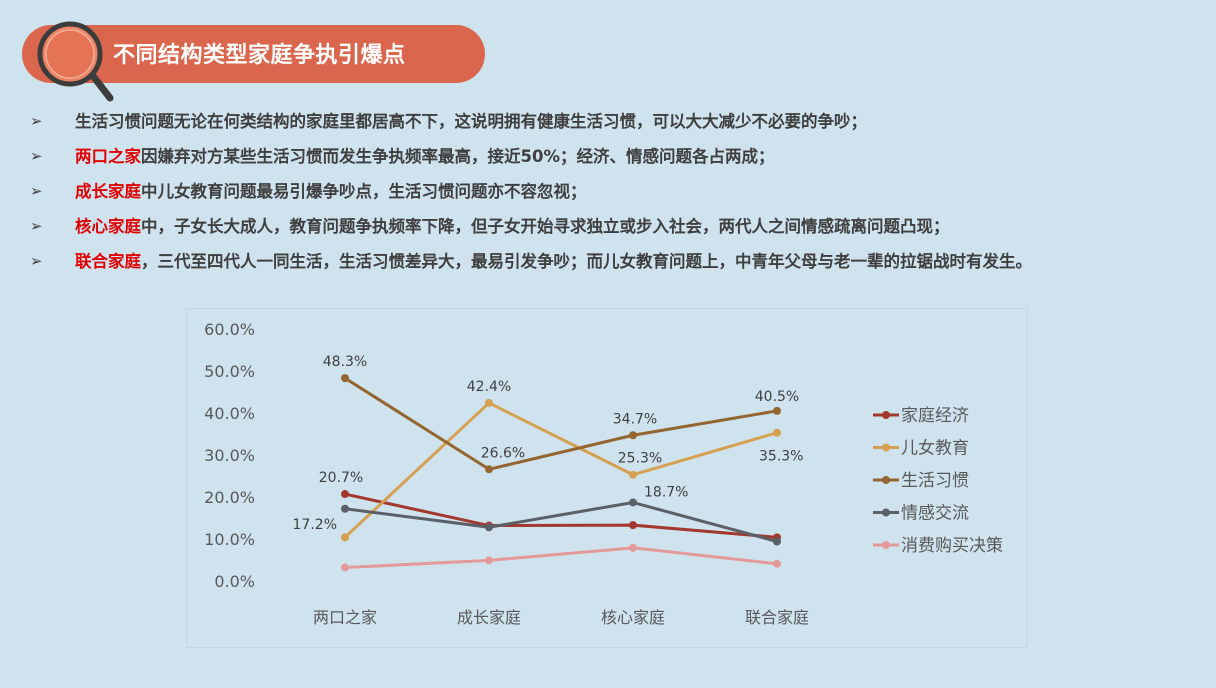  What do you see at coordinates (108, 261) in the screenshot?
I see `bullet-highlight: 联合家庭` at bounding box center [108, 261].